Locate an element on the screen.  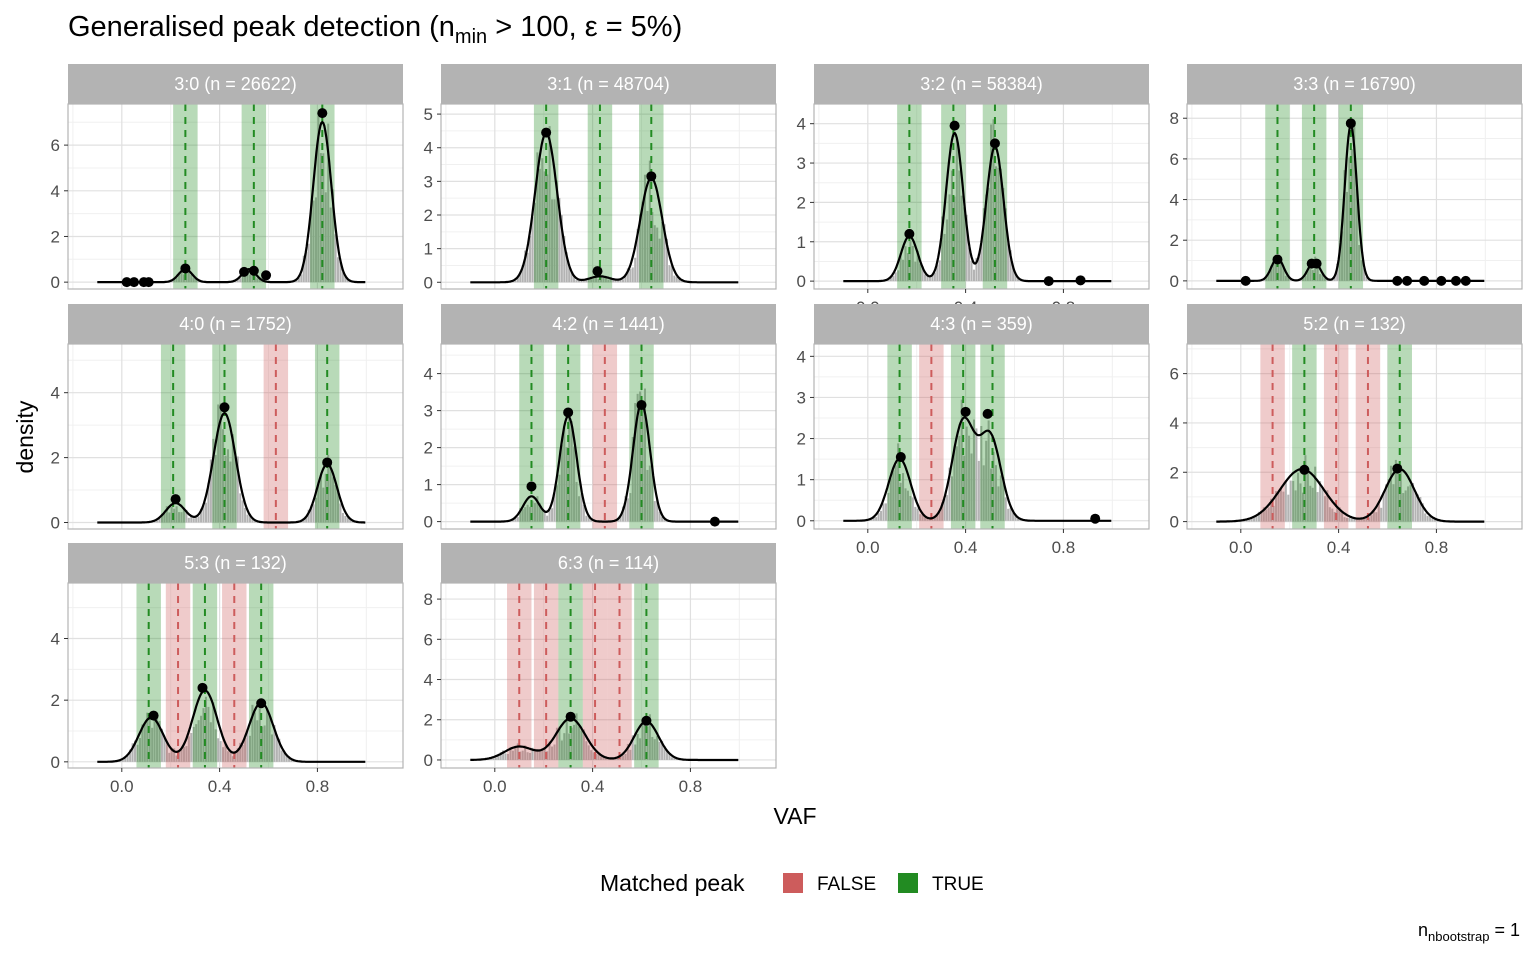
y-tick-label: 5 is located at coordinates (428, 114).